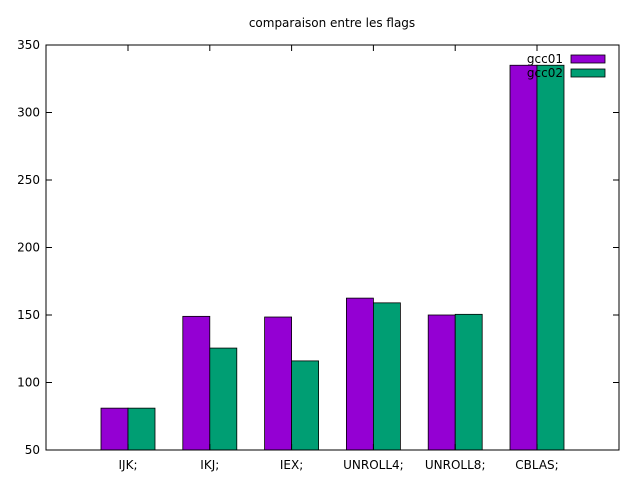  Describe the element at coordinates (373, 465) in the screenshot. I see `x-tick-label: UNROLL4;` at that location.